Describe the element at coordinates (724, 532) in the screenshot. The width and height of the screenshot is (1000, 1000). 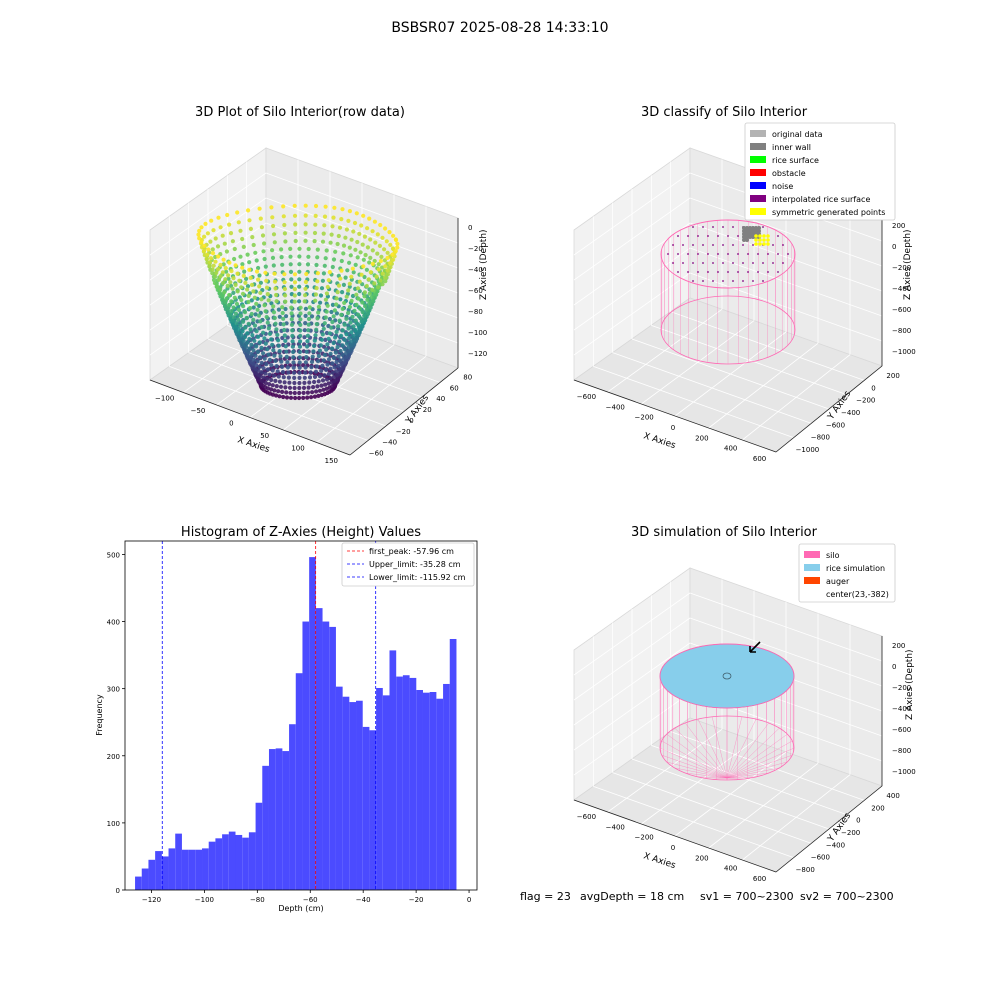
I see `simulation-panel-title: 3D simulation of Silo Interior` at that location.